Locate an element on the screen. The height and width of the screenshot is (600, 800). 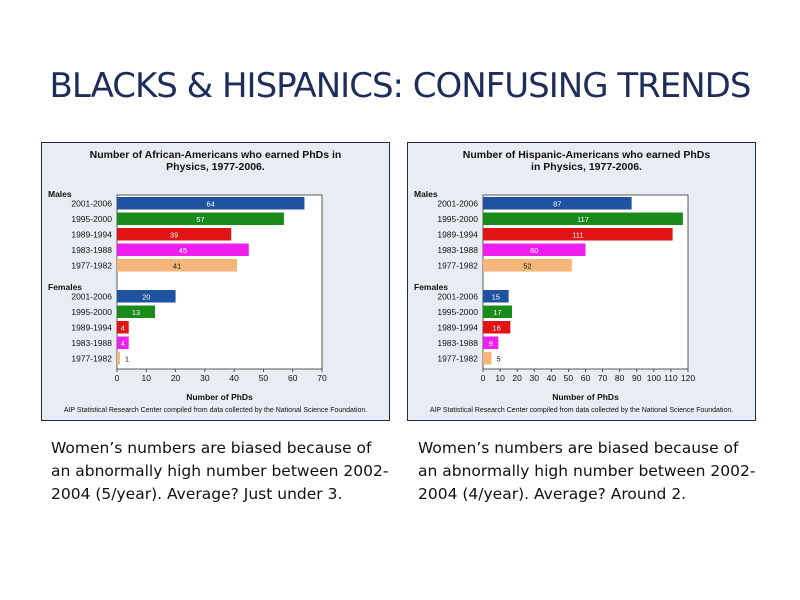
data-label: 39 is located at coordinates (174, 234).